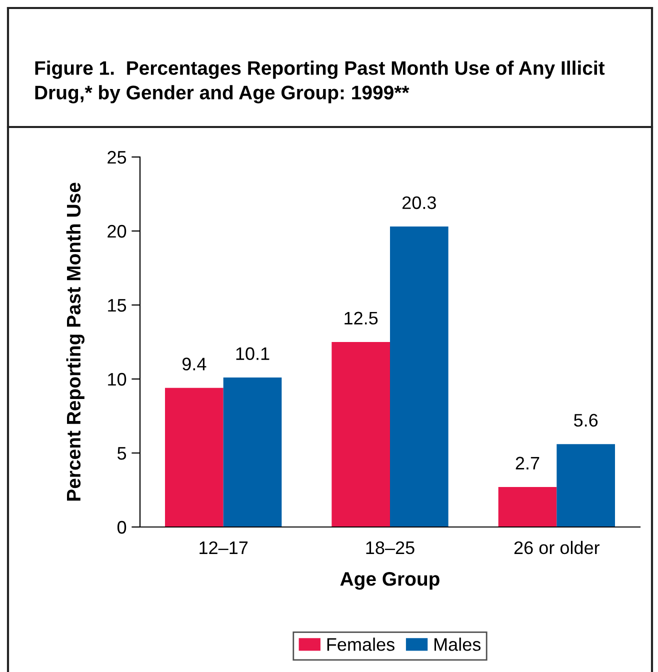  Describe the element at coordinates (121, 453) in the screenshot. I see `y-tick-label: 5` at that location.